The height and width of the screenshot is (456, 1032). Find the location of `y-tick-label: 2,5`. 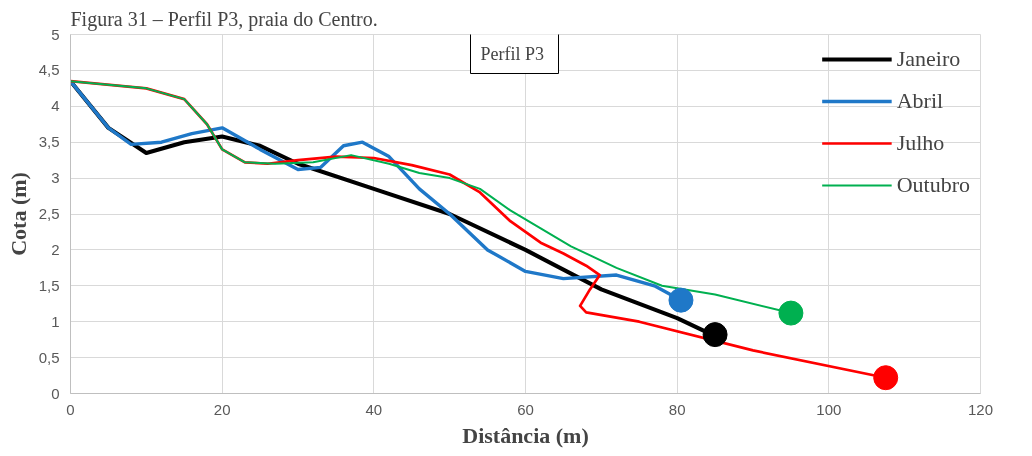

y-tick-label: 2,5 is located at coordinates (49, 213).